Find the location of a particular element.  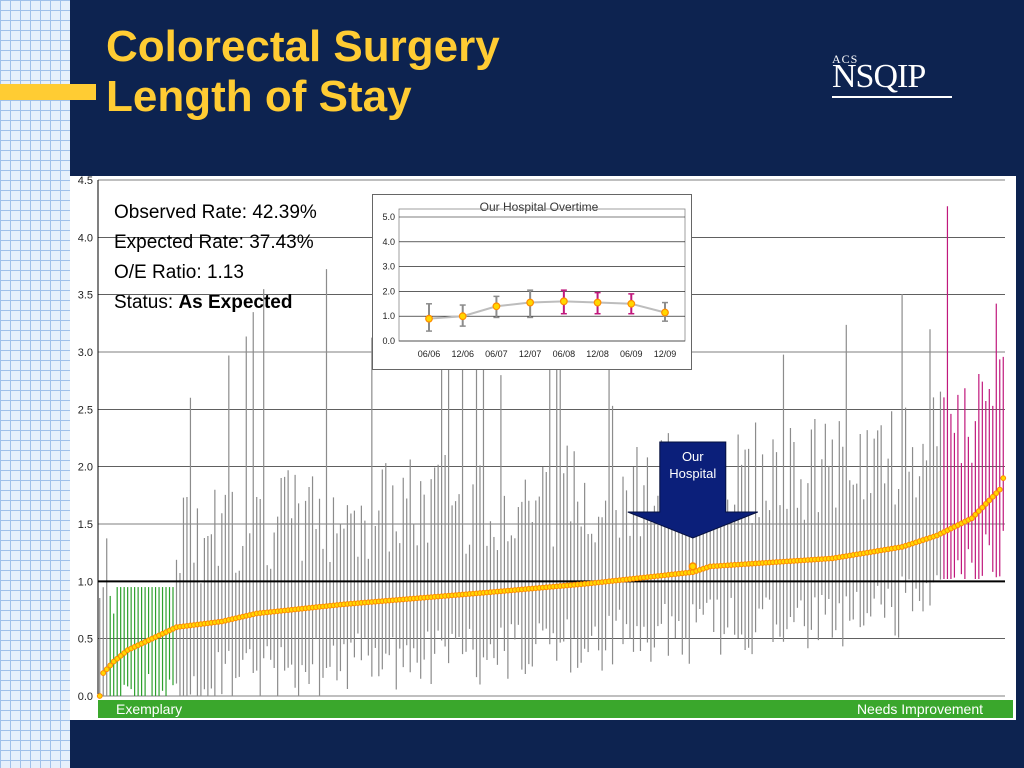

our-hospital-point is located at coordinates (692, 566).